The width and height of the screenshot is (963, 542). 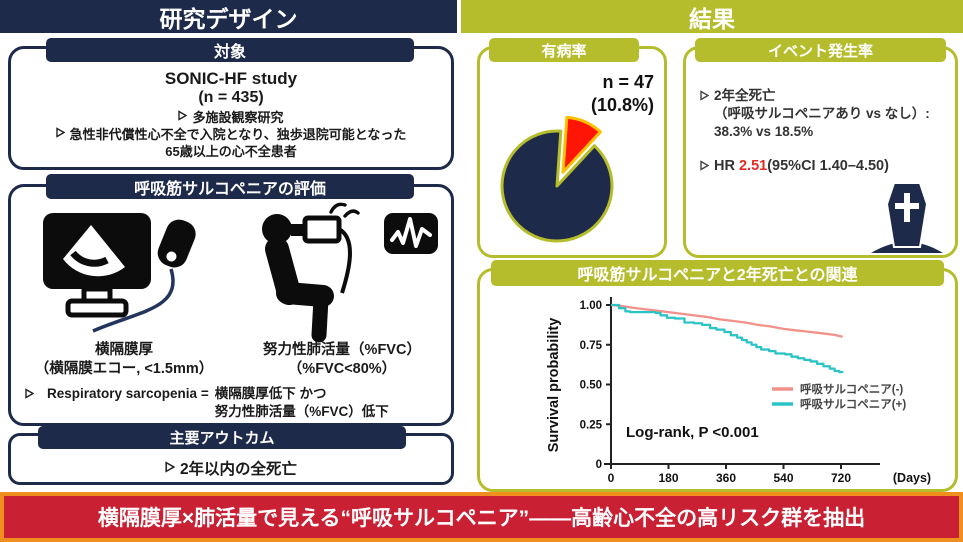 I want to click on km-title-bar: 呼吸筋サルコペニアと2年死亡との関連, so click(x=717, y=273).